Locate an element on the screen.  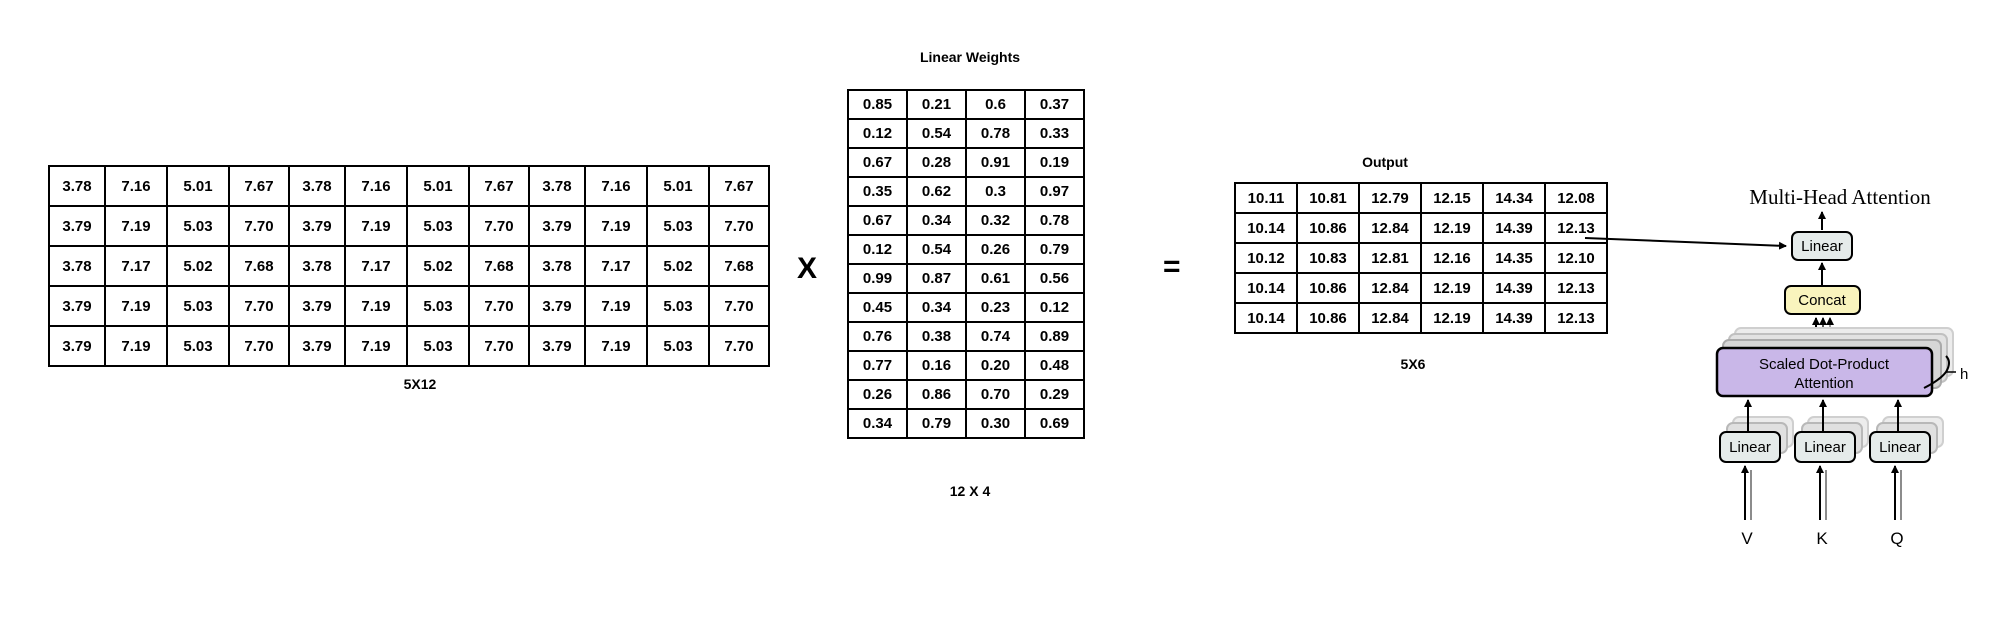
matrix-cell: 0.56 is located at coordinates (1054, 278).